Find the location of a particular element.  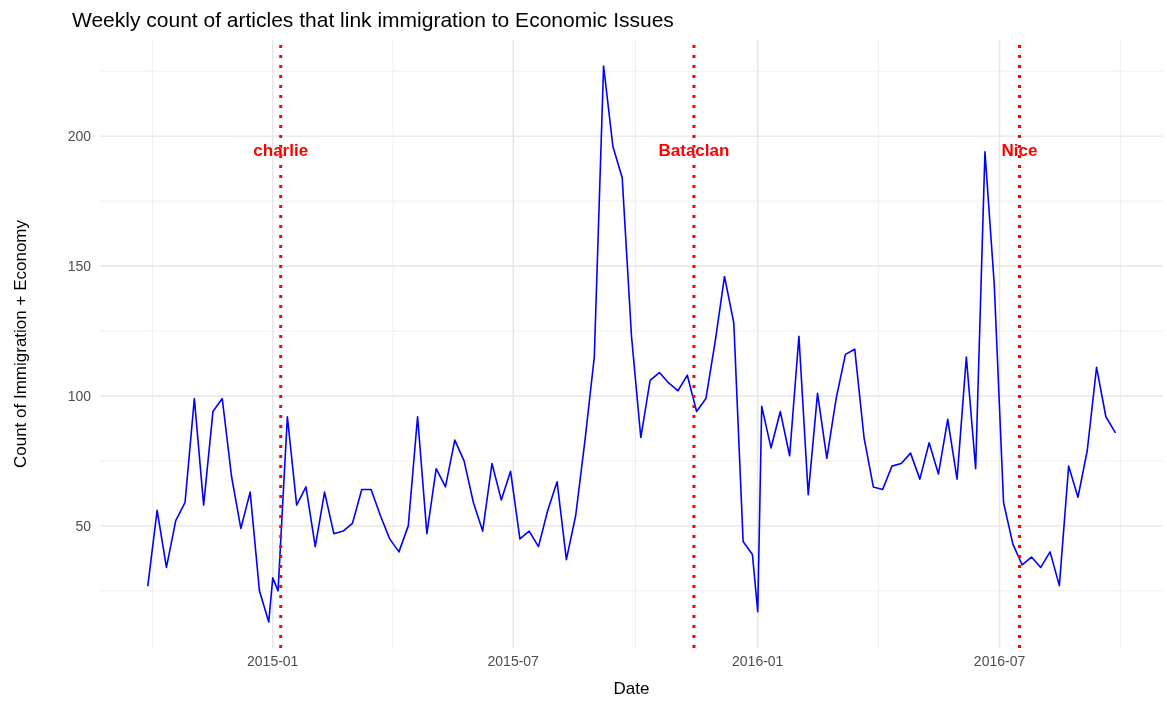

x-axis-title: Date is located at coordinates (631, 688).